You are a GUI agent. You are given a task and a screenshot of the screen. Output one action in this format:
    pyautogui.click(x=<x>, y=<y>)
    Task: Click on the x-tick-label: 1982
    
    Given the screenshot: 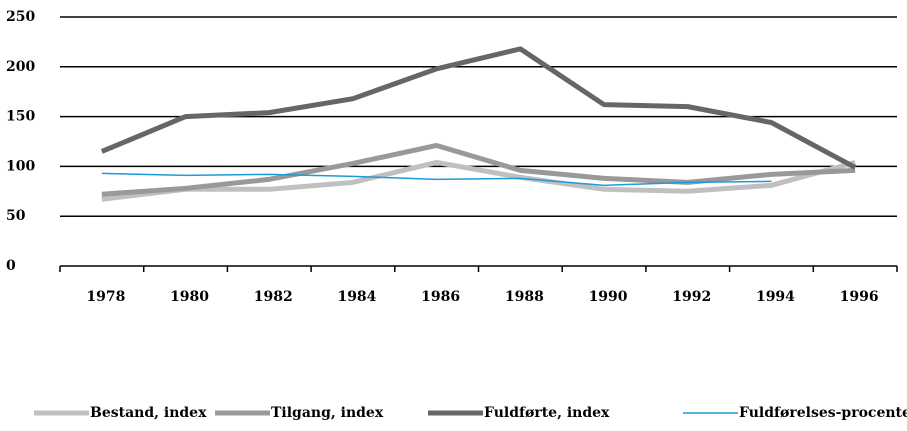 What is the action you would take?
    pyautogui.click(x=273, y=297)
    